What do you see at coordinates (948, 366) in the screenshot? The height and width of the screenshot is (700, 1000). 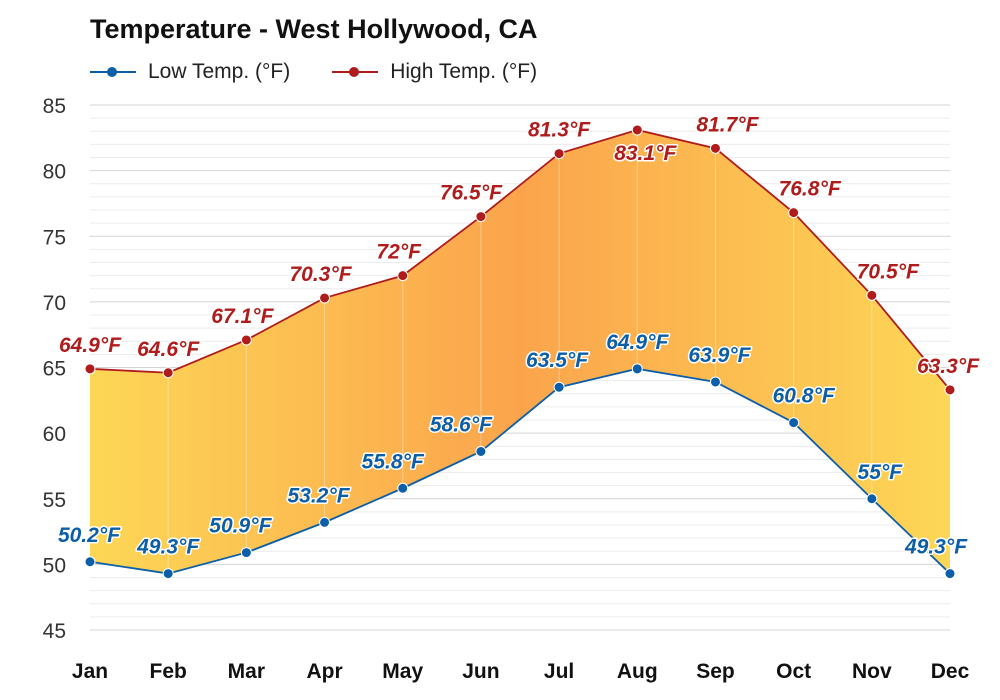 I see `high-temp-label: 63.3°F` at bounding box center [948, 366].